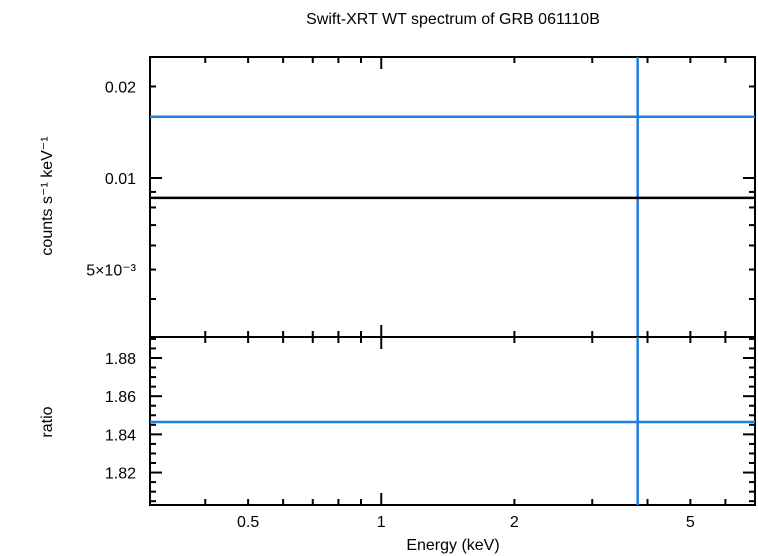  I want to click on ratio-x-tick-label: 0.5, so click(248, 522).